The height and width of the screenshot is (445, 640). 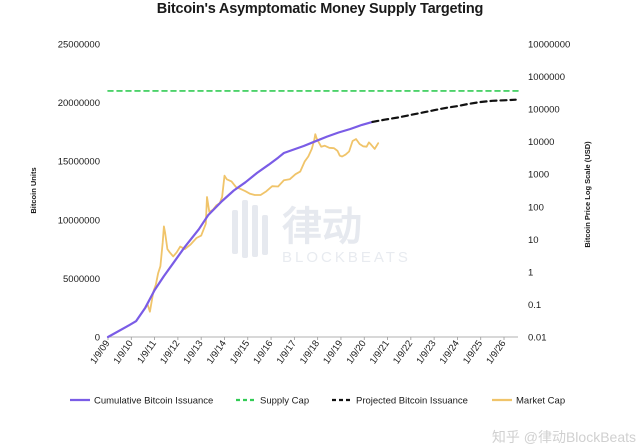 I want to click on y-left-tick-label: 5000000, so click(x=81, y=279).